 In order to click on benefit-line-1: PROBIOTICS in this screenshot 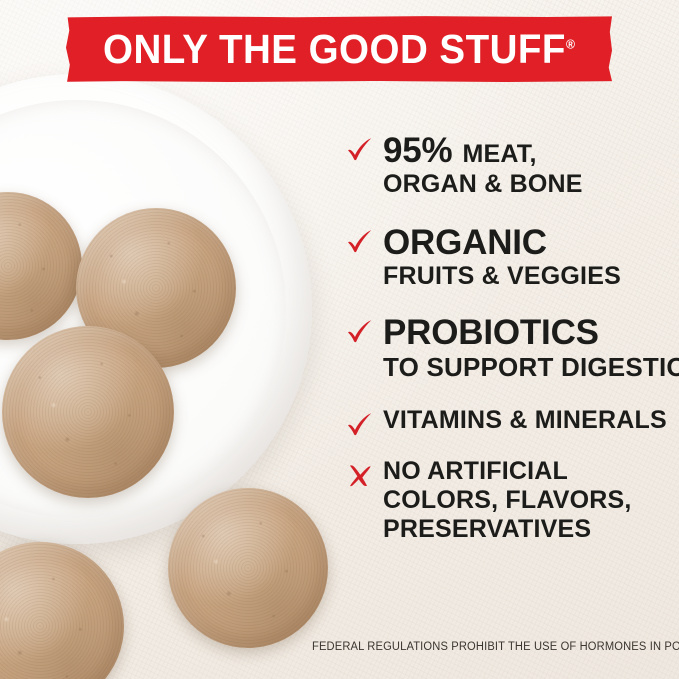, I will do `click(491, 332)`.